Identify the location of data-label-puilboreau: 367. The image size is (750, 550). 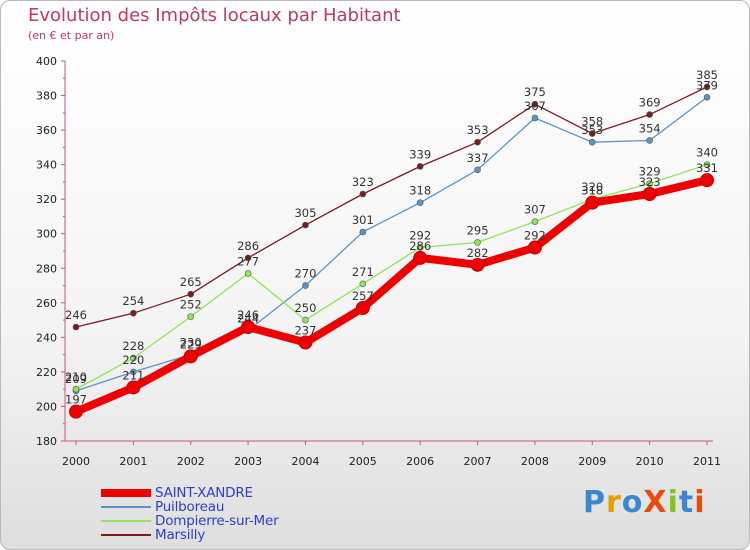
(535, 106).